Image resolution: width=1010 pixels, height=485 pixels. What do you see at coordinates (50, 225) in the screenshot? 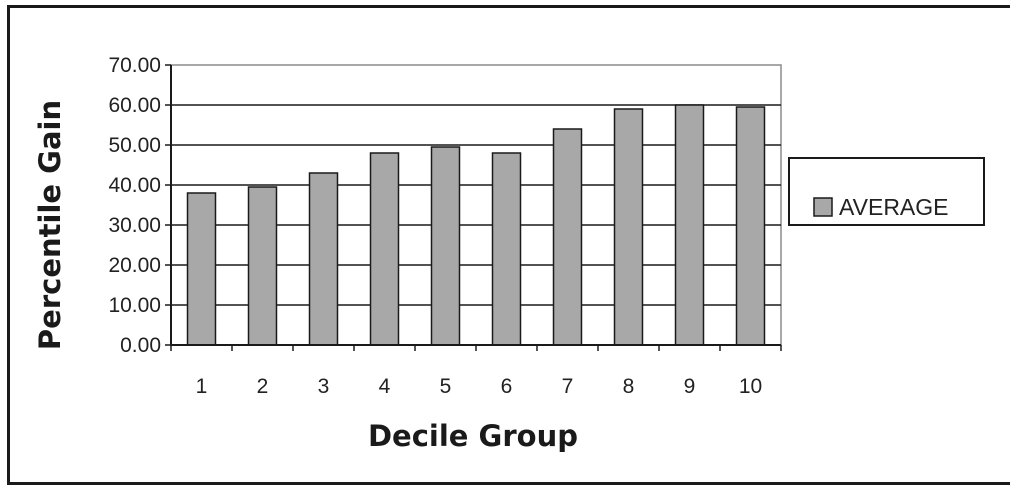
I see `y-axis-title: Percentile Gain` at bounding box center [50, 225].